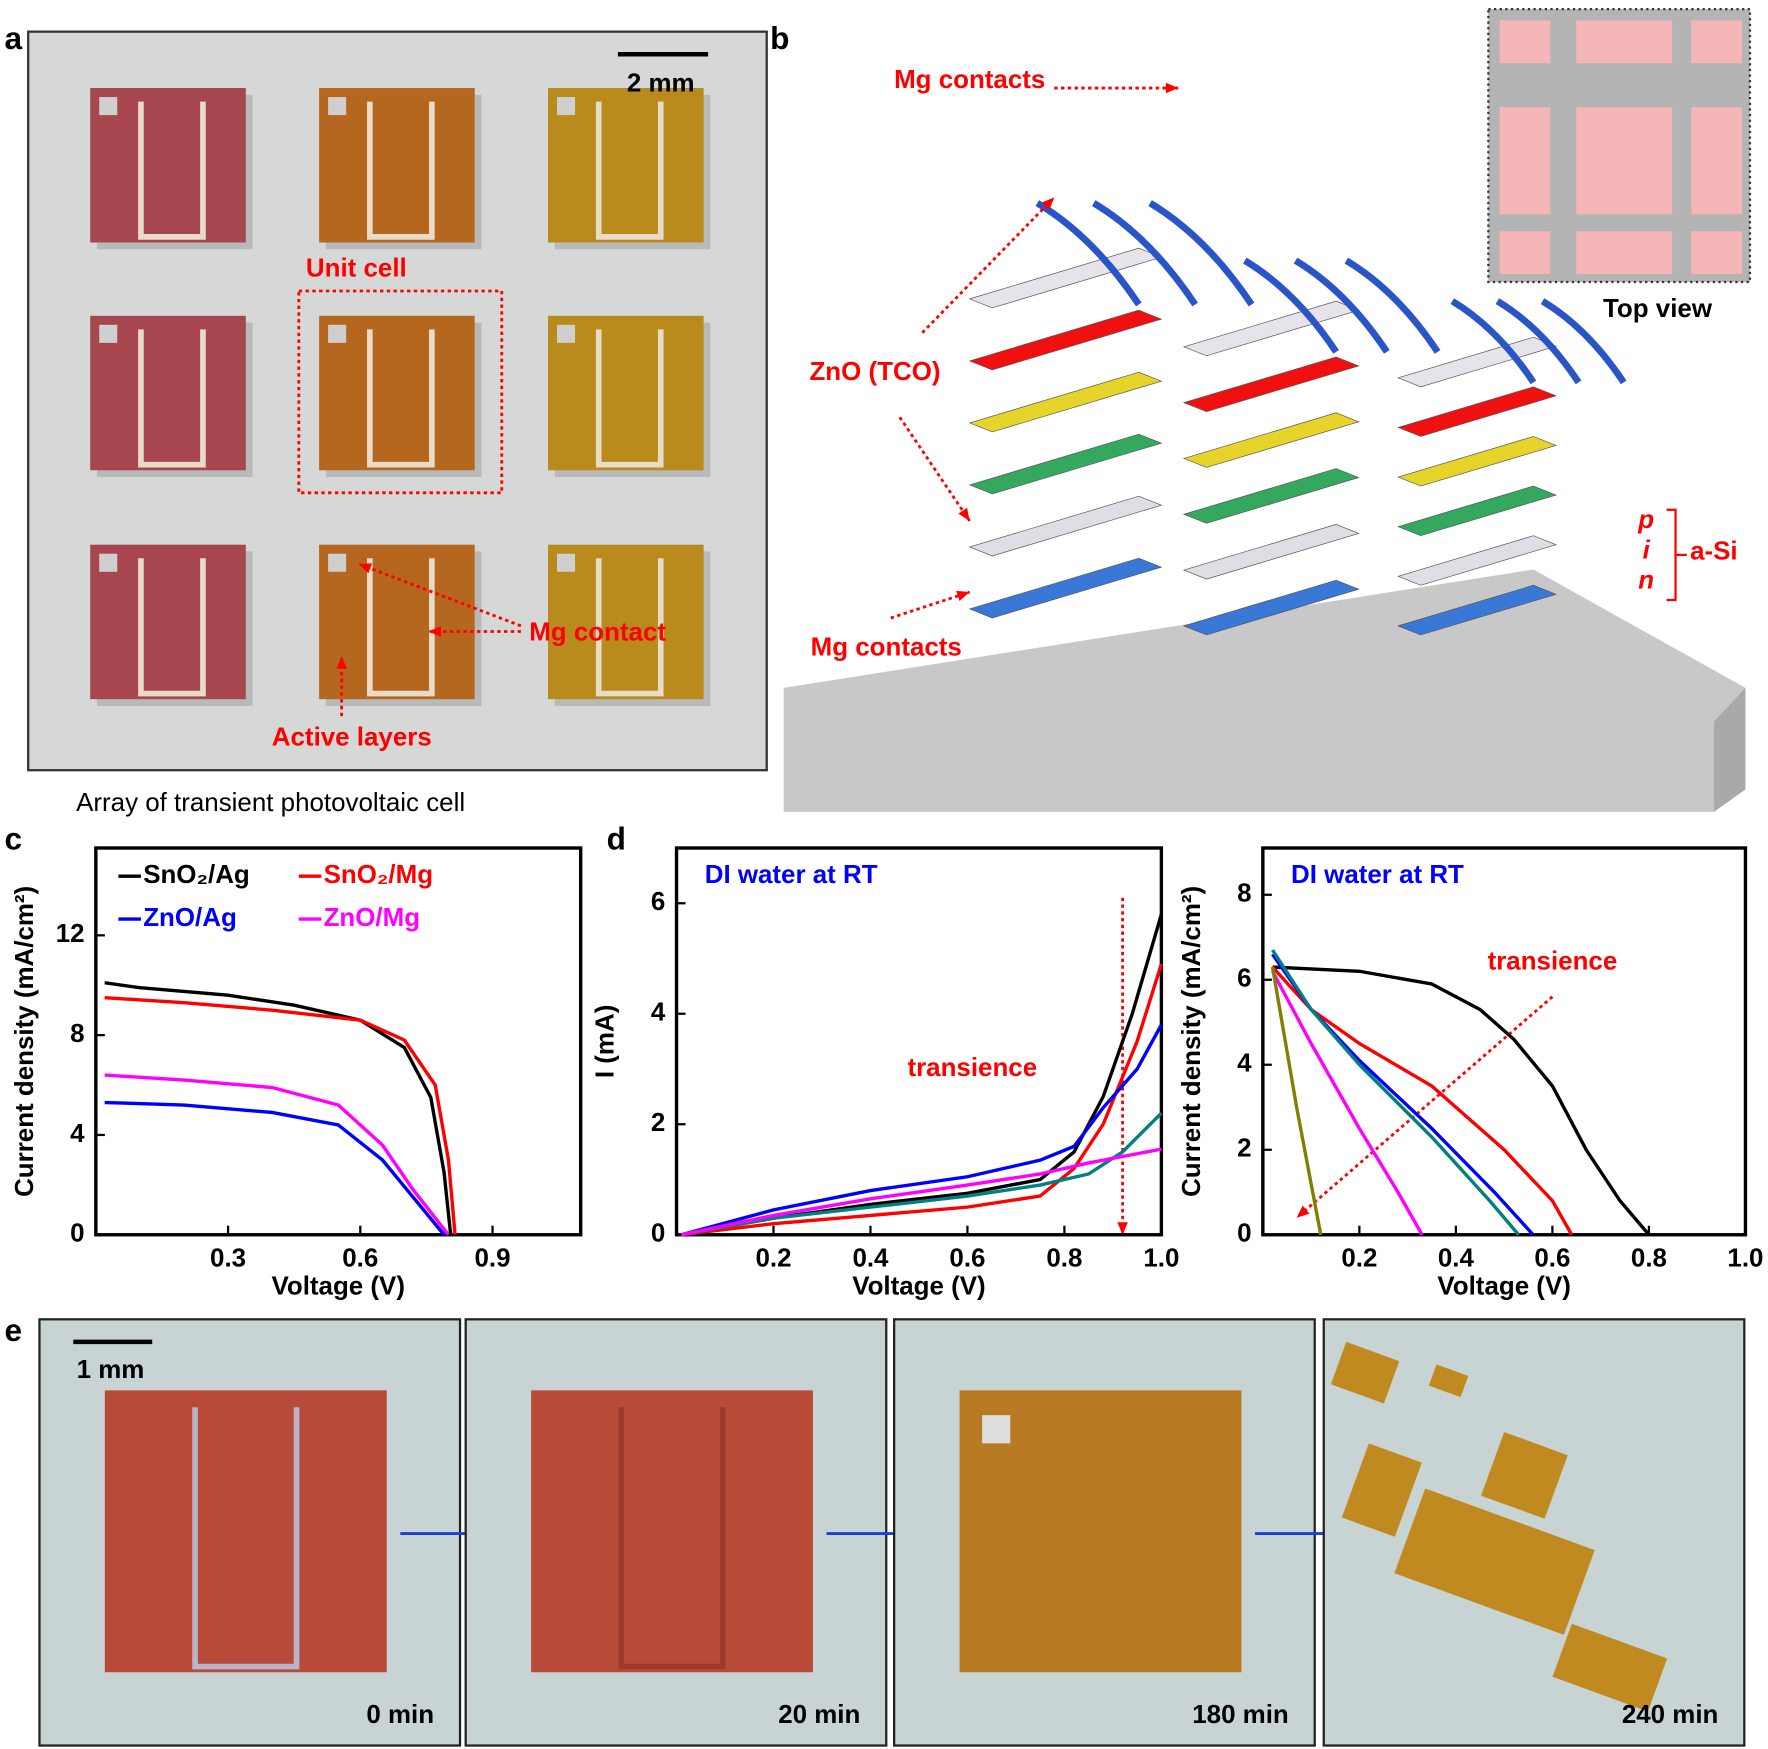 This screenshot has height=1749, width=1768. What do you see at coordinates (1377, 875) in the screenshot?
I see `chart-title: DI water at RT` at bounding box center [1377, 875].